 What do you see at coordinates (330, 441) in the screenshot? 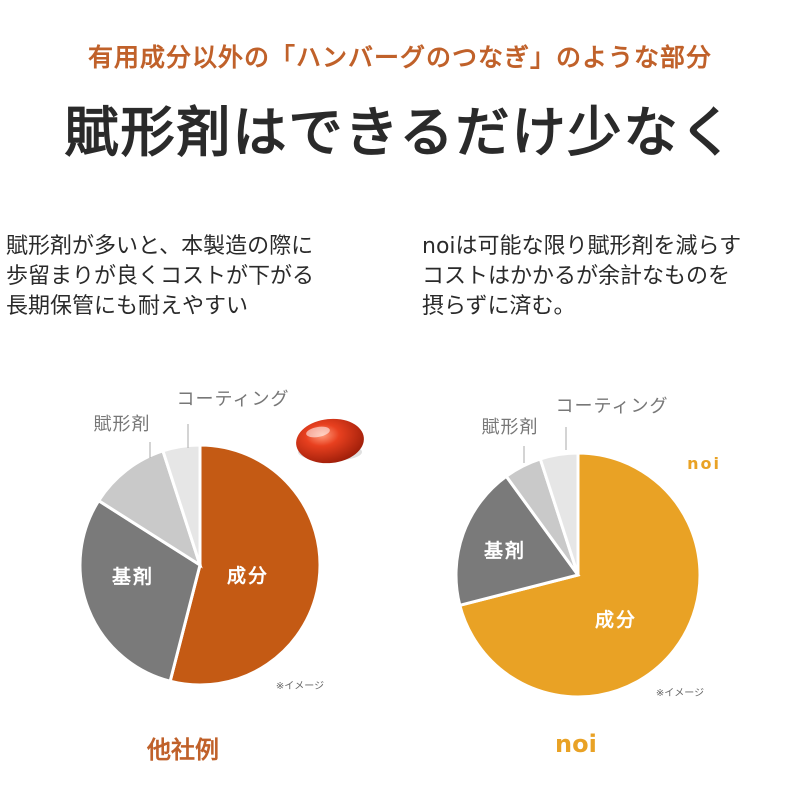
I see `capsule-image` at bounding box center [330, 441].